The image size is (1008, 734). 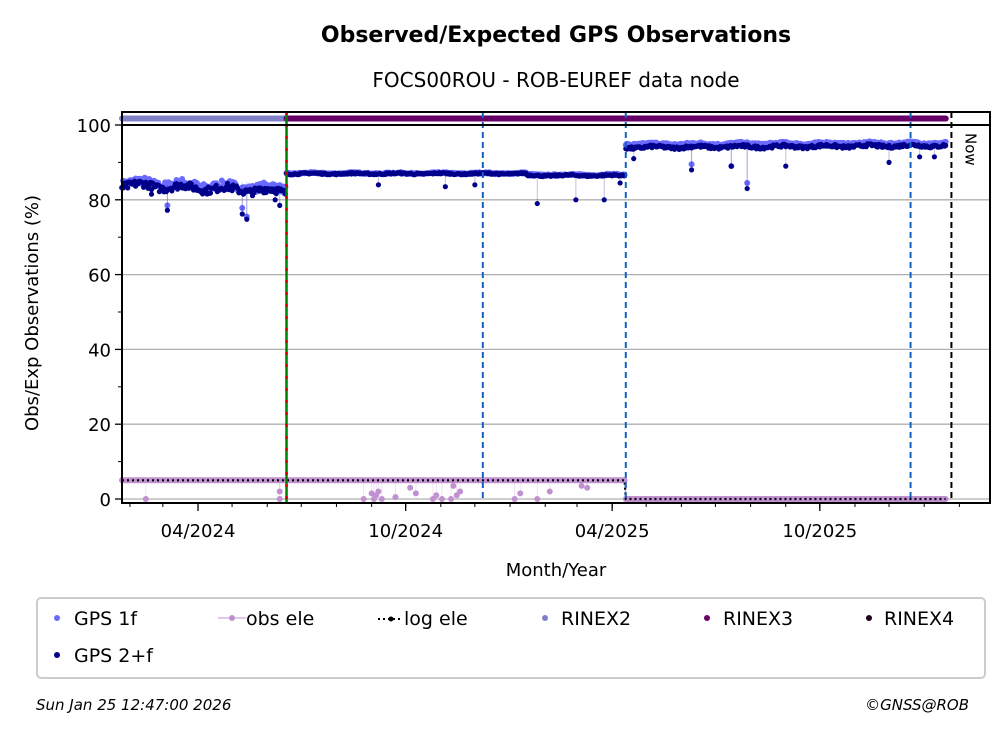 What do you see at coordinates (99, 276) in the screenshot?
I see `y-tick-label: 60` at bounding box center [99, 276].